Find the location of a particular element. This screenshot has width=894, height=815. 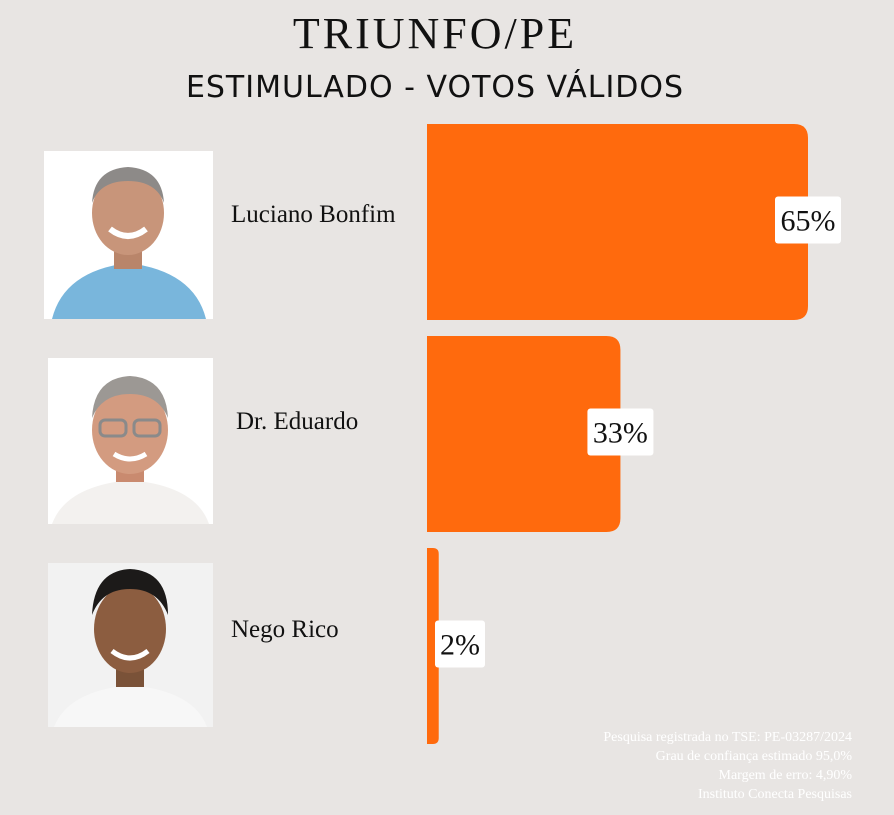

value-label-box-luciano-bonfim is located at coordinates (808, 220).